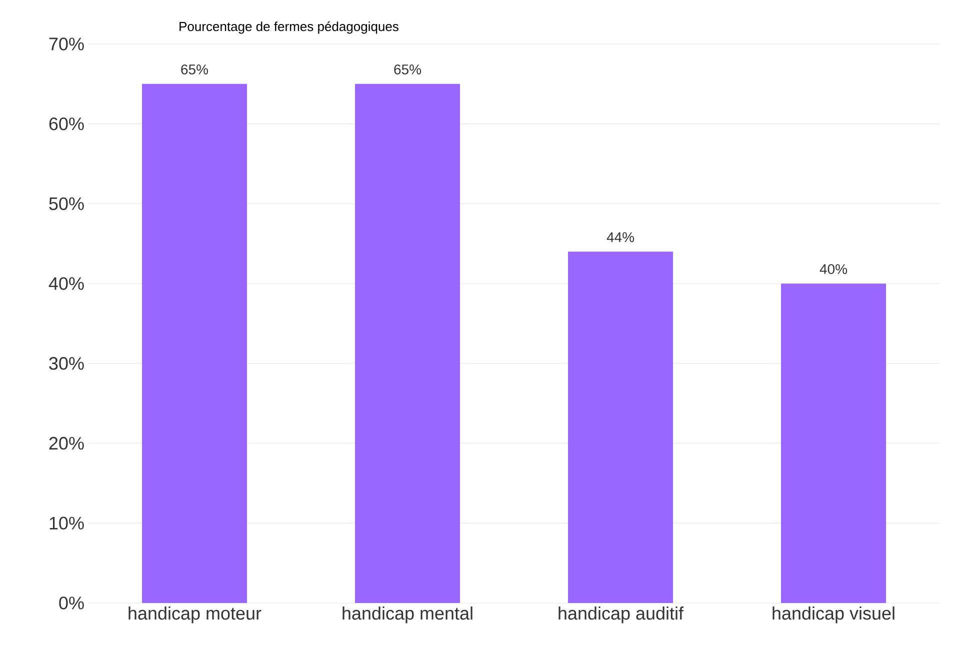  Describe the element at coordinates (66, 123) in the screenshot. I see `y-tick-label: 60%` at that location.